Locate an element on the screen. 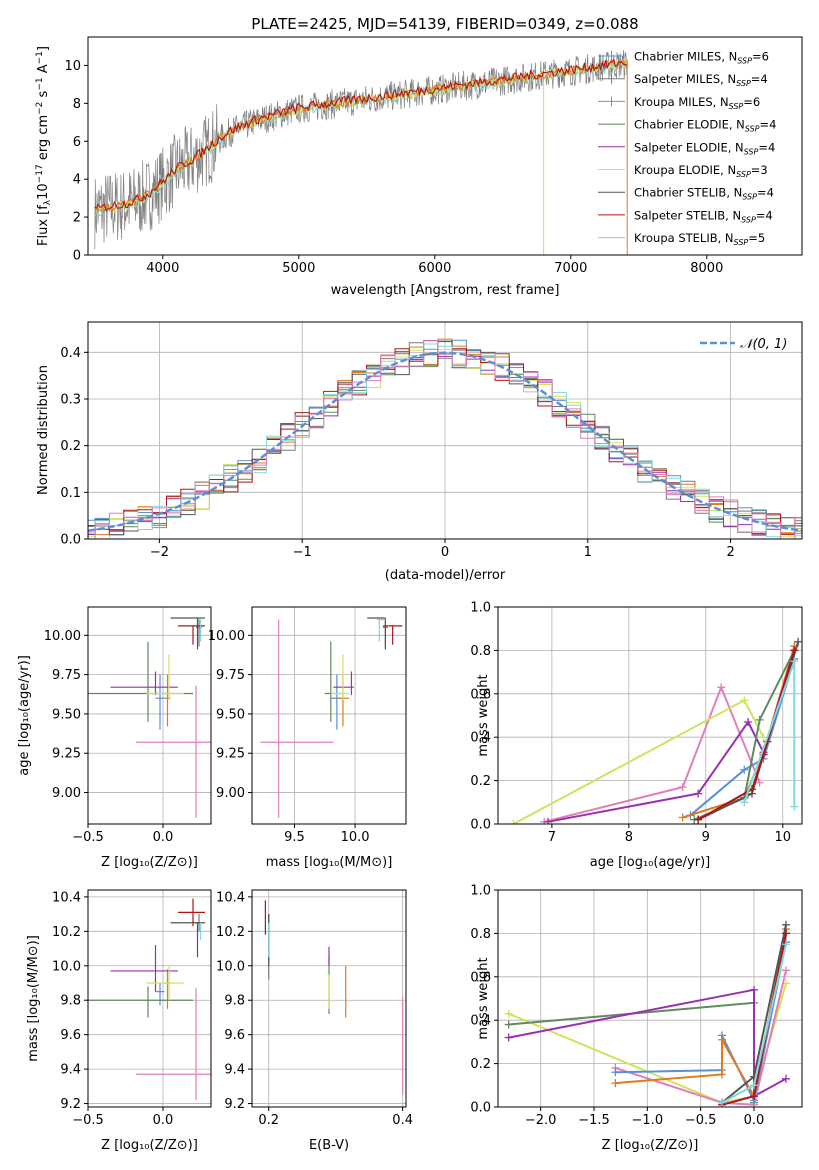  age_vs_Z-ytick-label: 9.25 is located at coordinates (66, 754).